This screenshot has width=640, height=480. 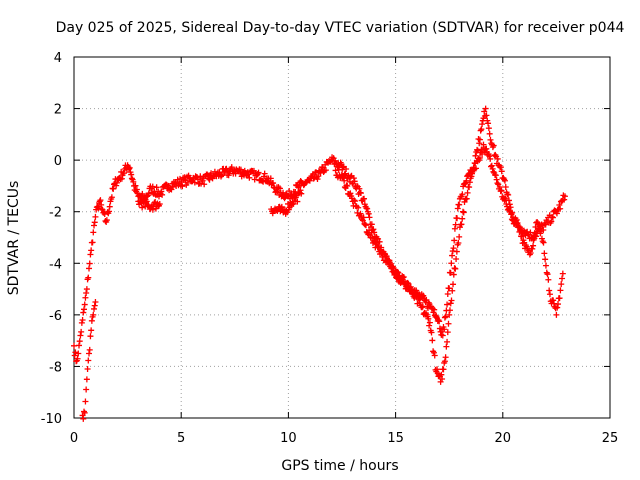 What do you see at coordinates (58, 58) in the screenshot?
I see `y-tick-label: 4` at bounding box center [58, 58].